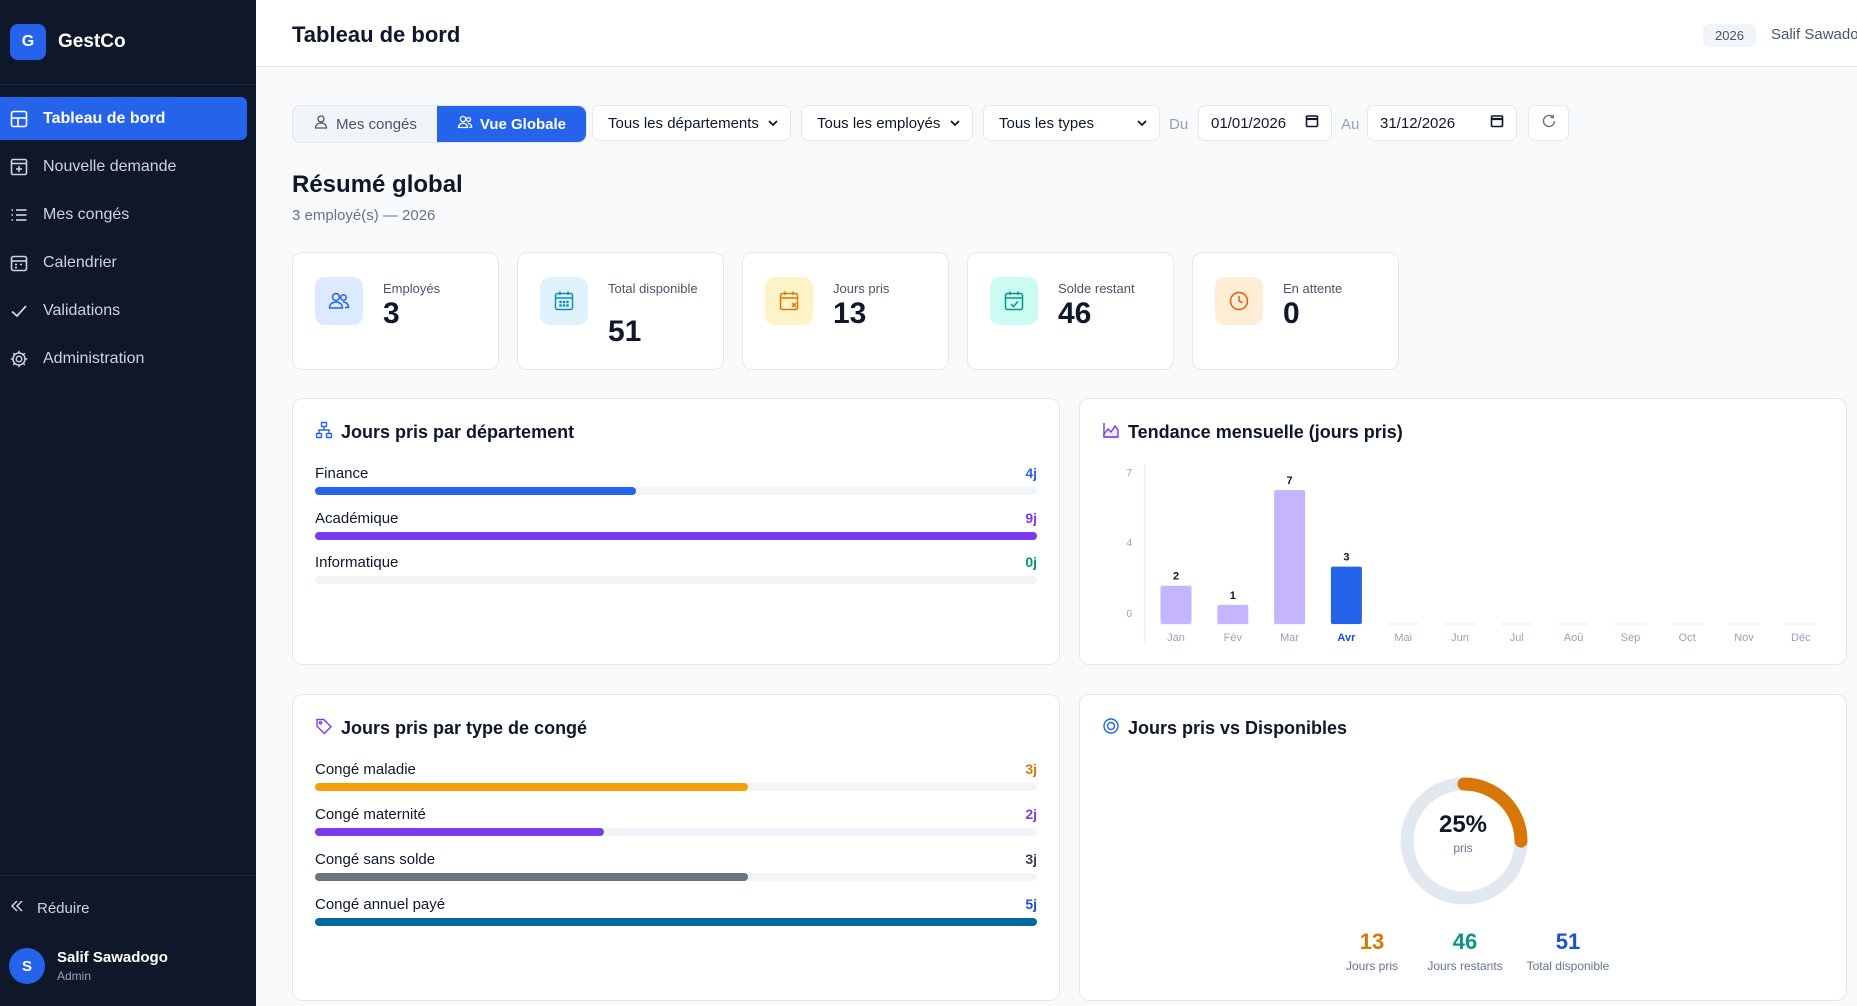 Image resolution: width=1857 pixels, height=1006 pixels. What do you see at coordinates (377, 184) in the screenshot?
I see `summary-title: Résumé global` at bounding box center [377, 184].